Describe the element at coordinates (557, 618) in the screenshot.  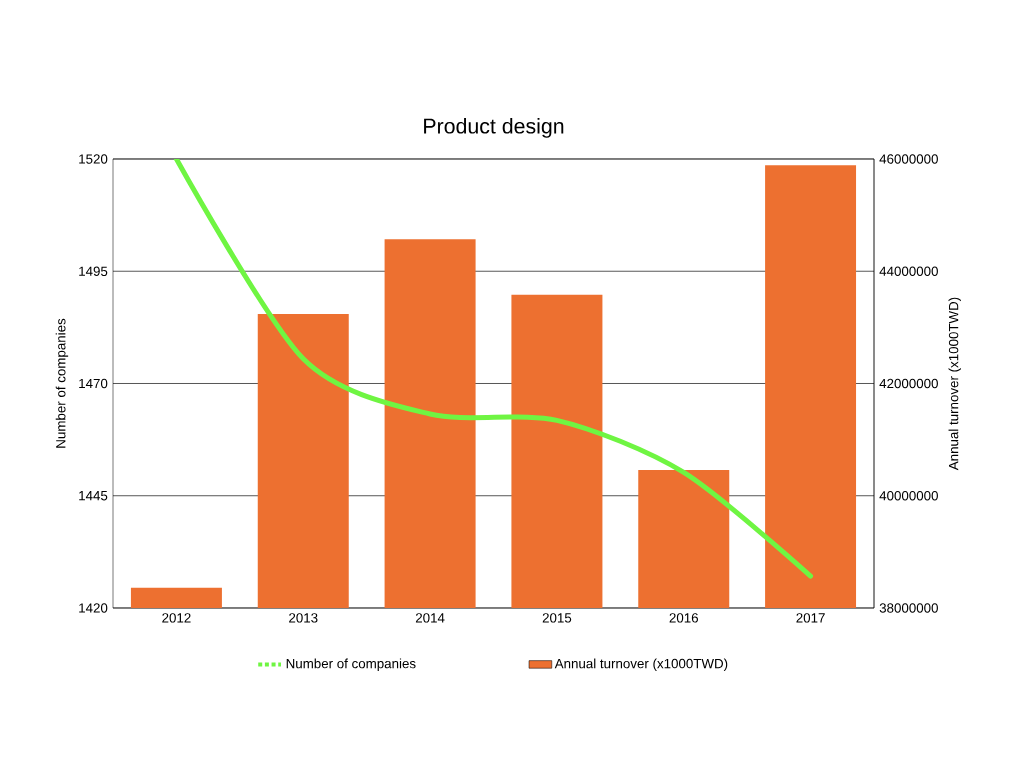
I see `x-tick-label: 2015` at that location.